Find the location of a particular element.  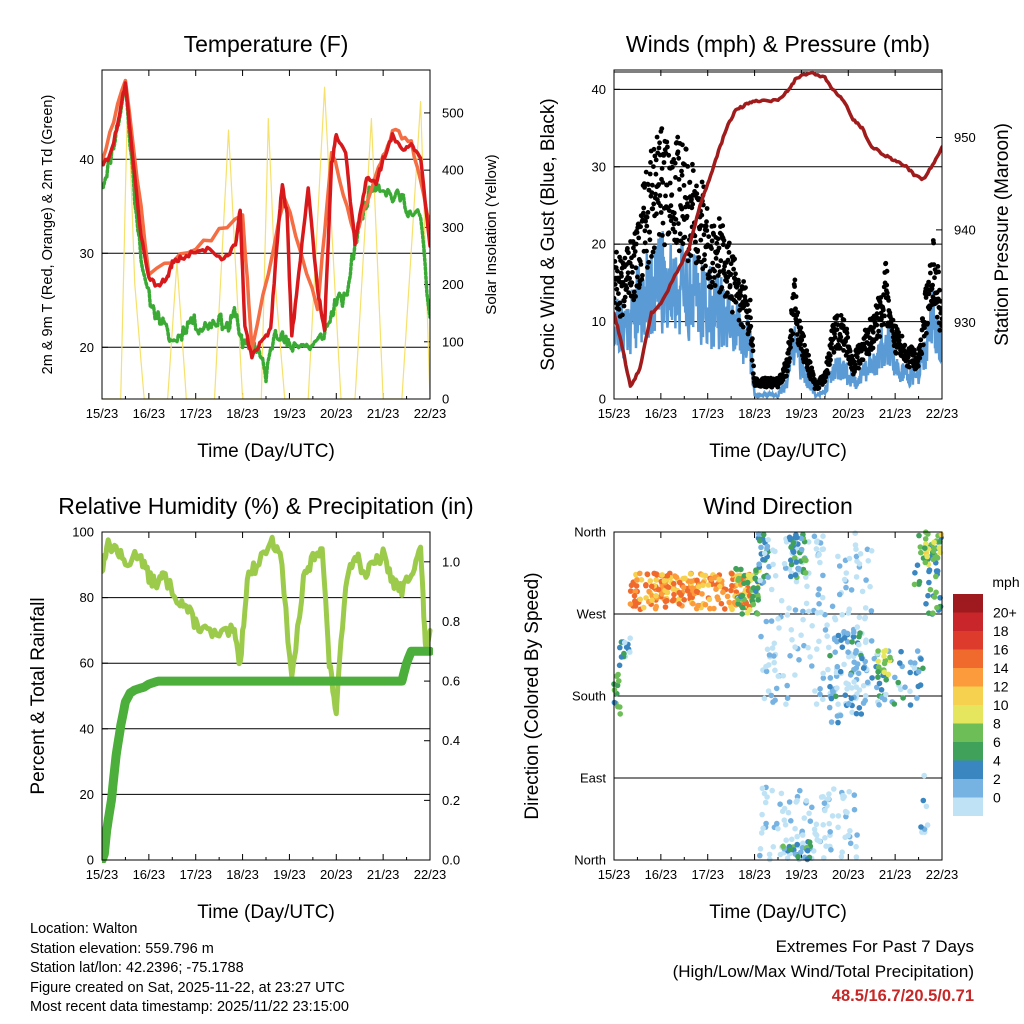

x-tick-label: 21/23 is located at coordinates (895, 413).